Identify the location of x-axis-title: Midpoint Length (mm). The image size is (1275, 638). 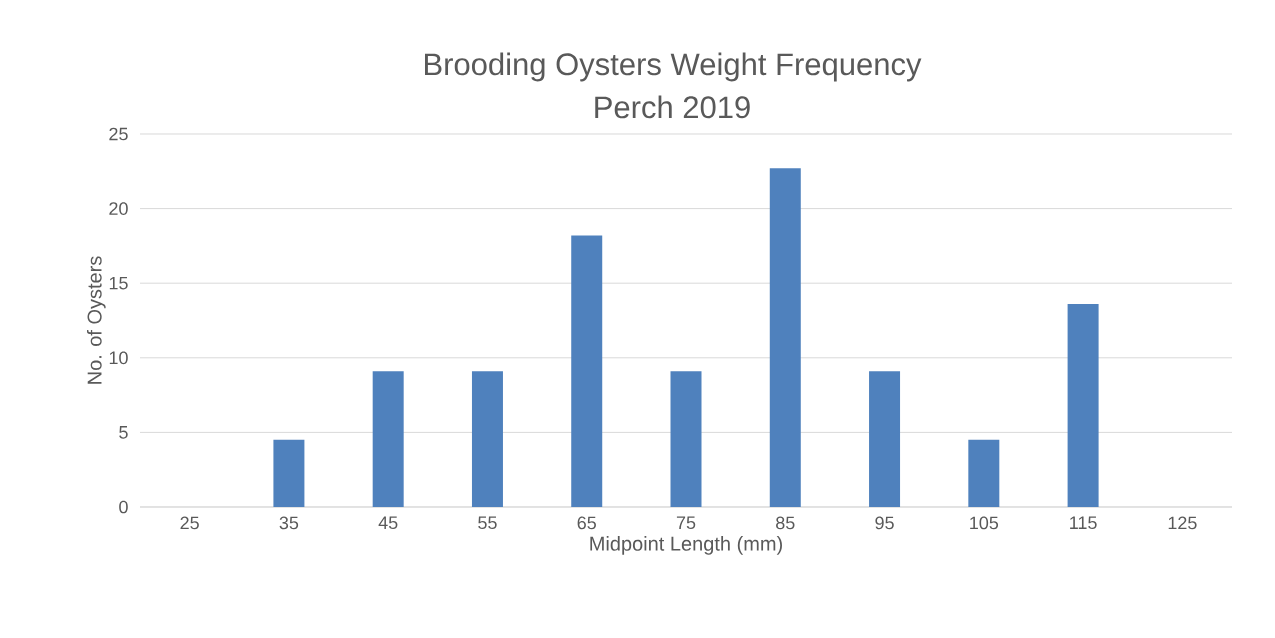
(686, 545).